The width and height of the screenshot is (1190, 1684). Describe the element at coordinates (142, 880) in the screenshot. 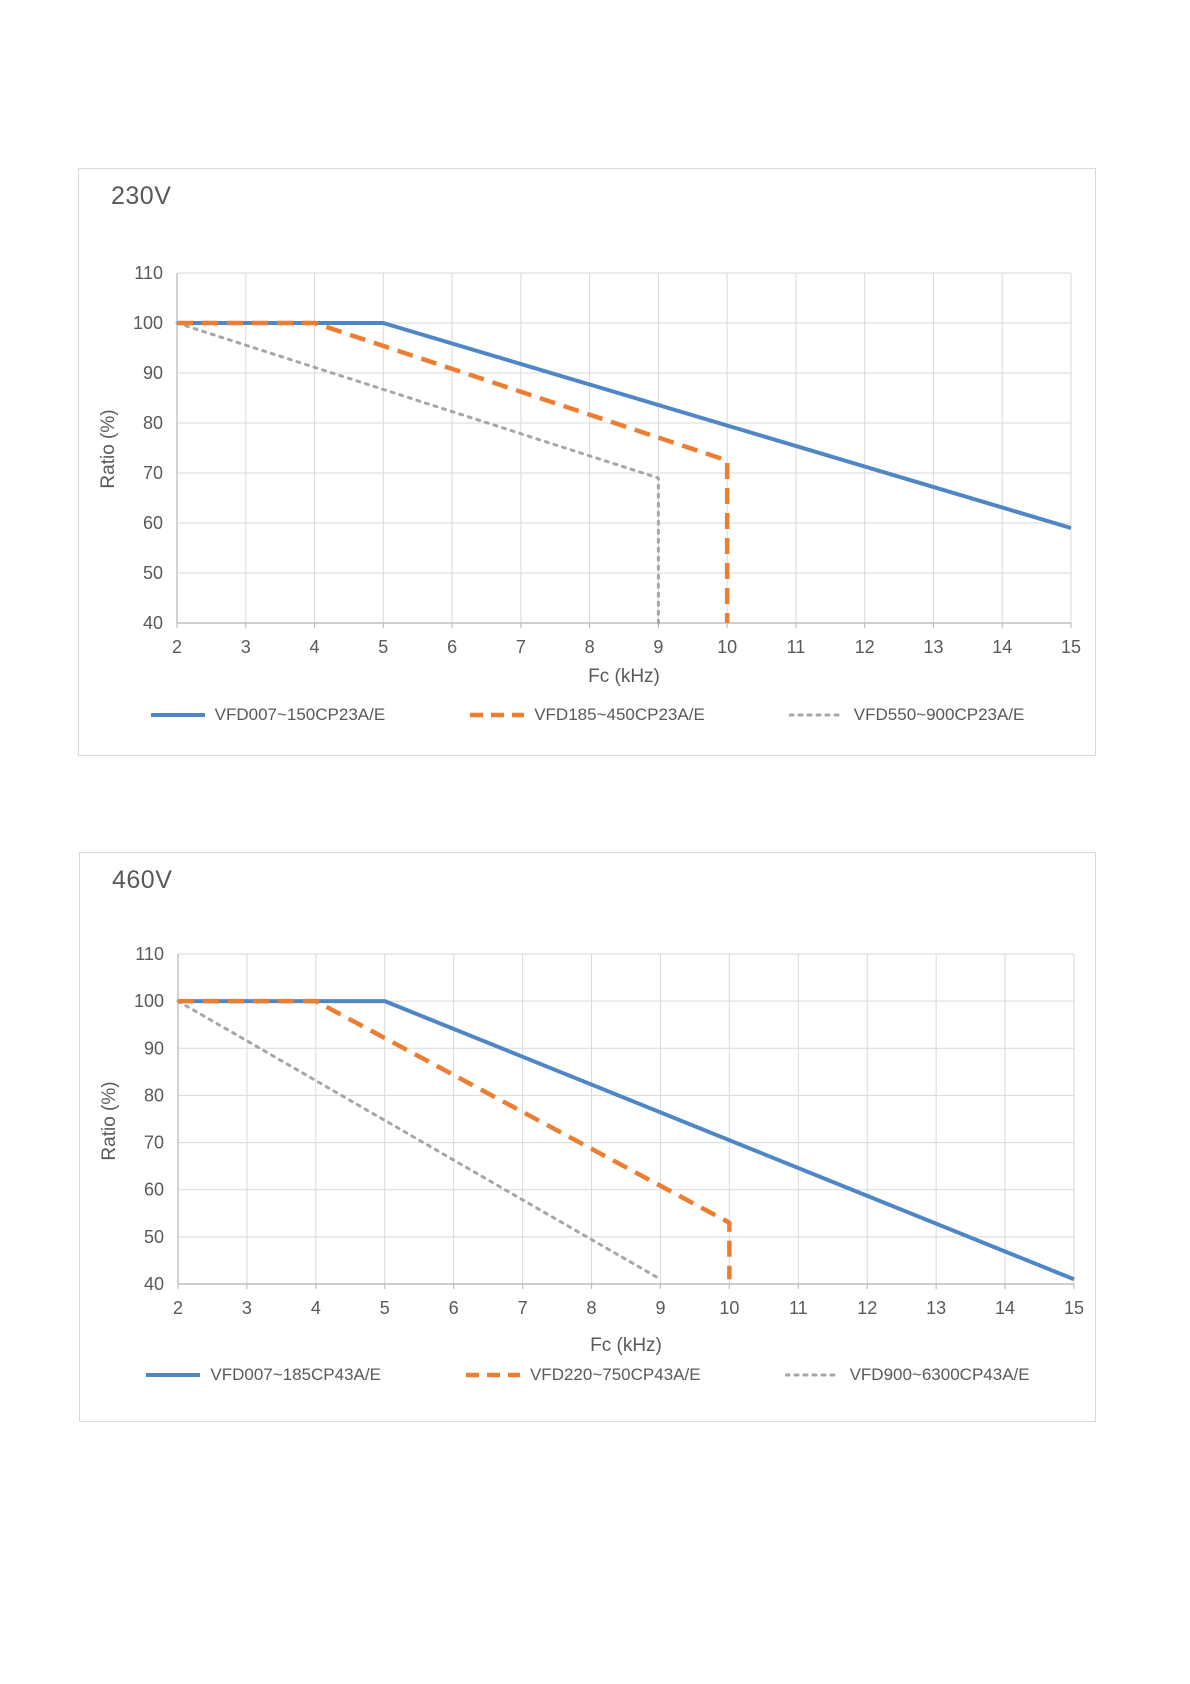

I see `chart-title-460v: 460V` at that location.